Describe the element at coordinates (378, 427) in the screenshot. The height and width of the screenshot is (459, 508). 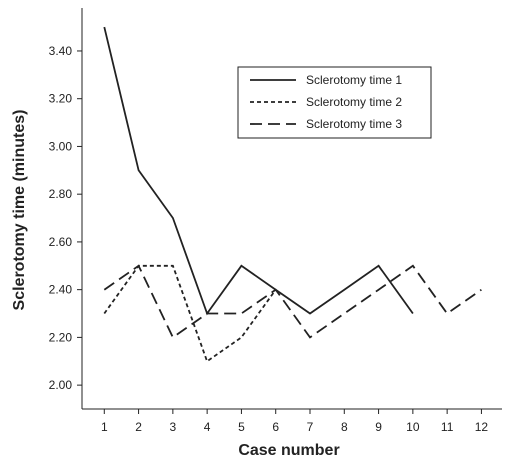
I see `x-tick-label: 9` at that location.